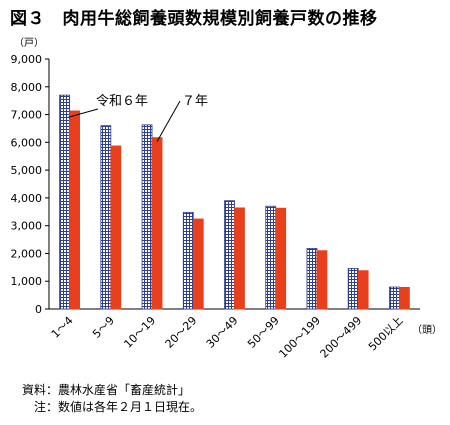 This screenshot has width=450, height=425. I want to click on legend-label-series1: 令和６年, so click(122, 101).